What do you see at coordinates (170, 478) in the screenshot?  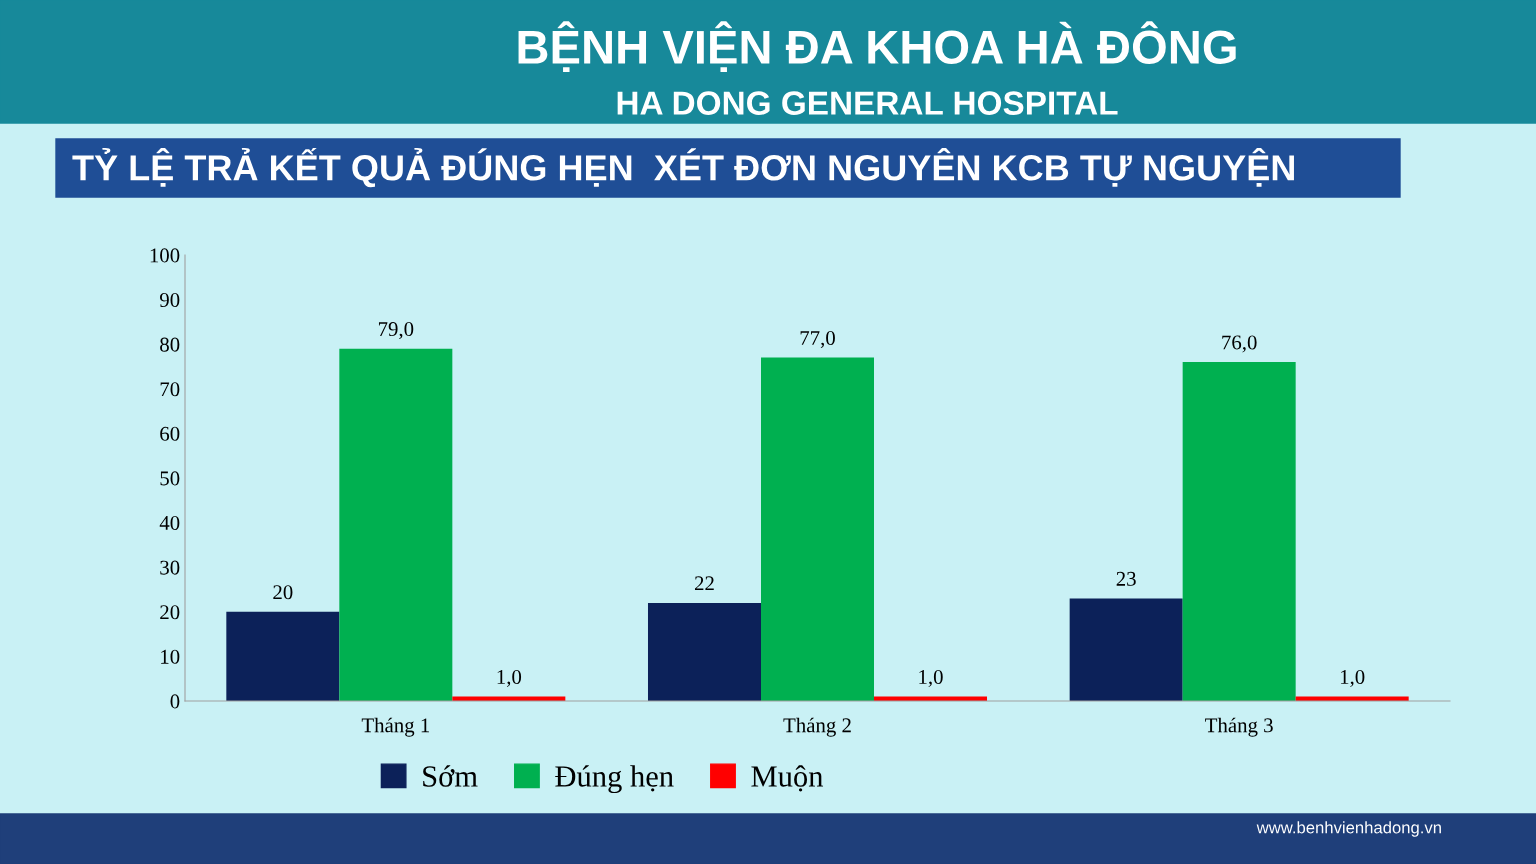 I see `y-tick-label: 50` at bounding box center [170, 478].